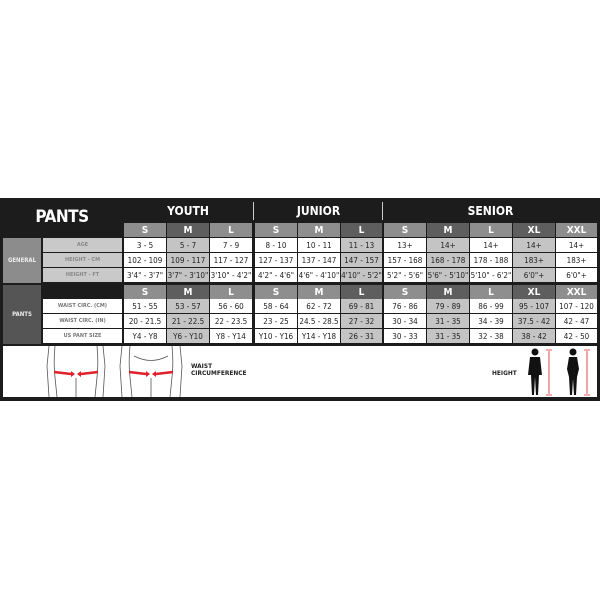 The width and height of the screenshot is (600, 600). What do you see at coordinates (219, 373) in the screenshot?
I see `waist-caption-line2: CIRCUMFERENCE` at bounding box center [219, 373].